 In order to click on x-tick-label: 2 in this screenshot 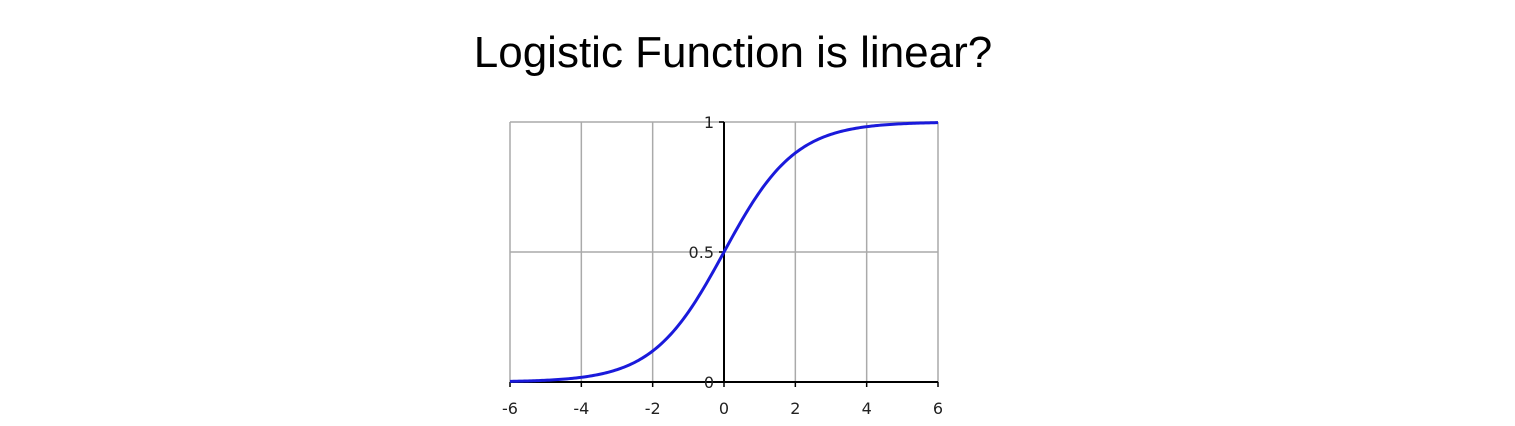, I will do `click(795, 408)`.